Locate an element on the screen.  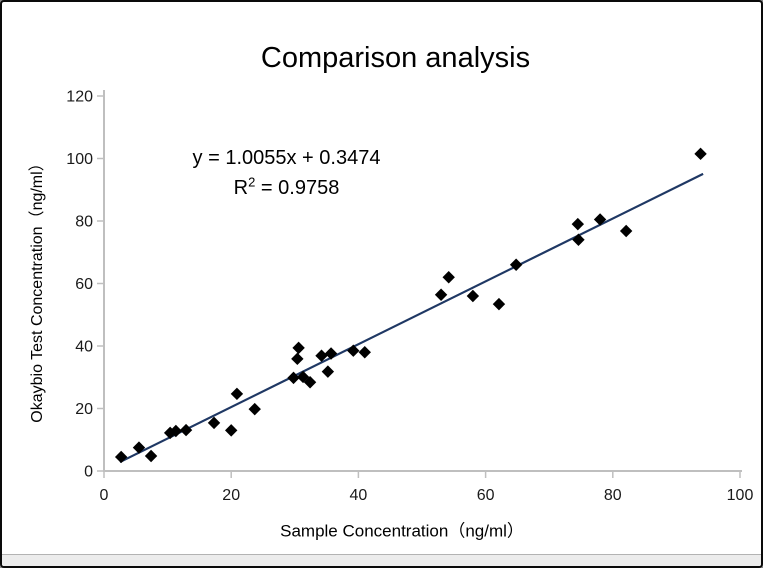
y-tick-label: 40 is located at coordinates (84, 347).